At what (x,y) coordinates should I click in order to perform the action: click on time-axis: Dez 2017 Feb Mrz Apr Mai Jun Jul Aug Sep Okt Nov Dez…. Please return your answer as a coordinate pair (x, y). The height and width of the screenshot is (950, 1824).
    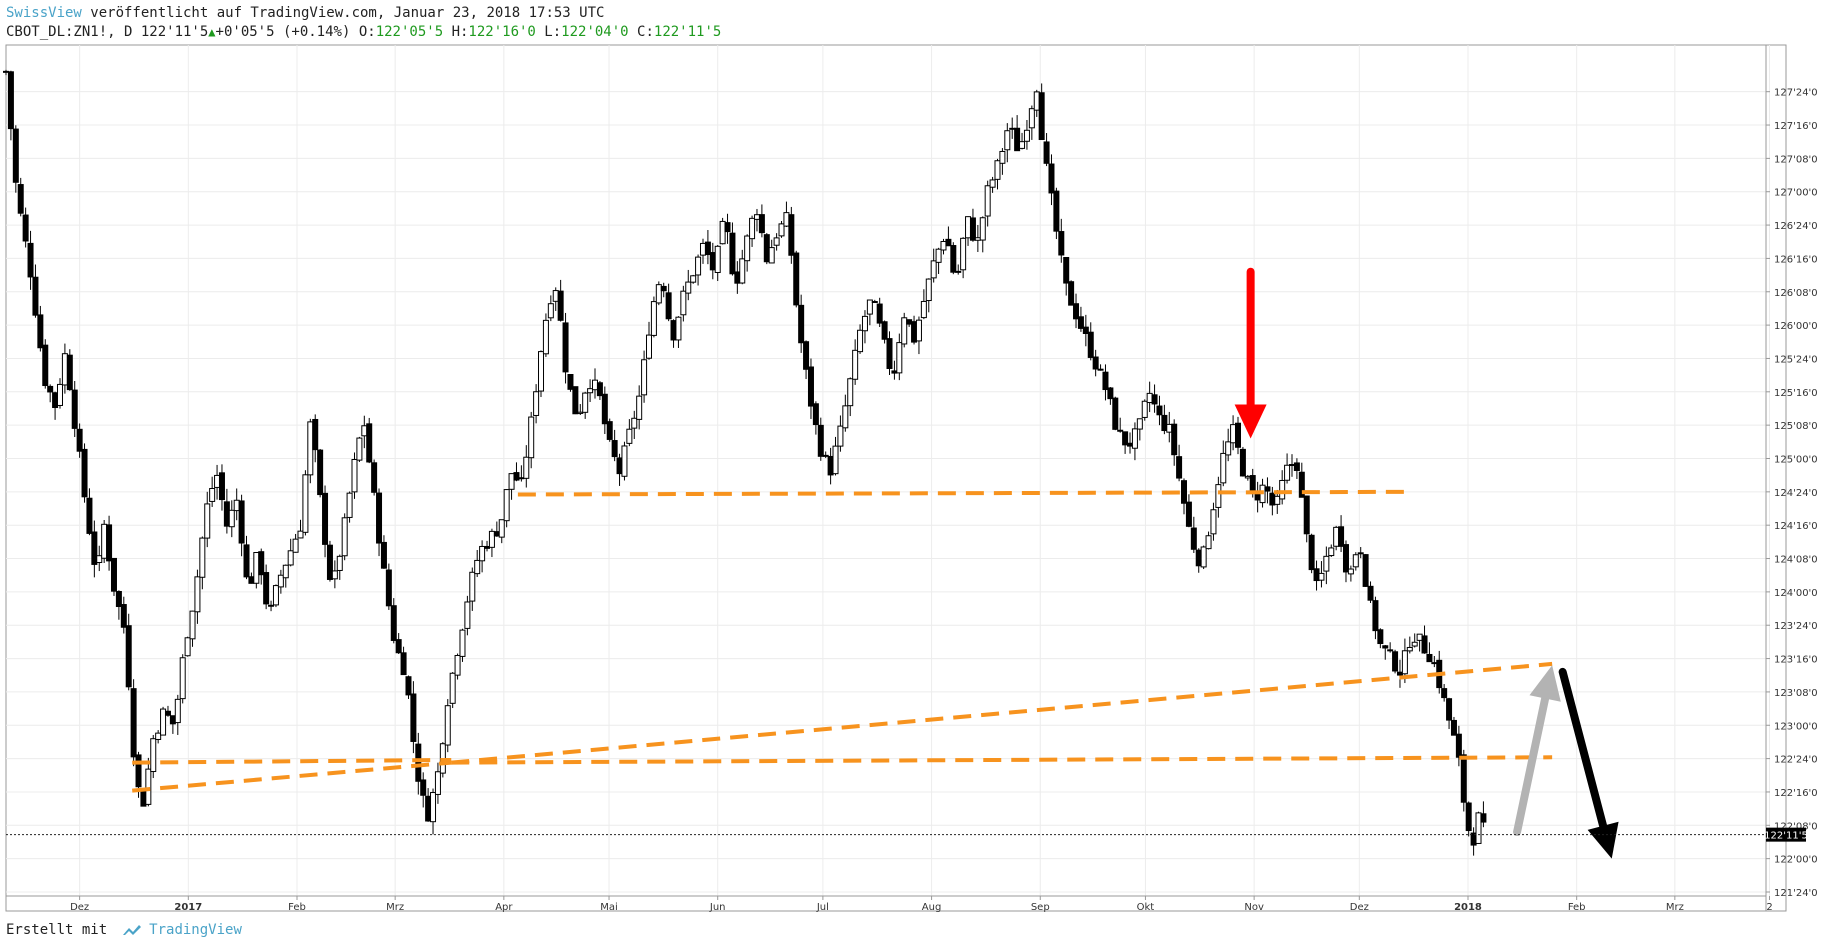
    Looking at the image, I should click on (889, 904).